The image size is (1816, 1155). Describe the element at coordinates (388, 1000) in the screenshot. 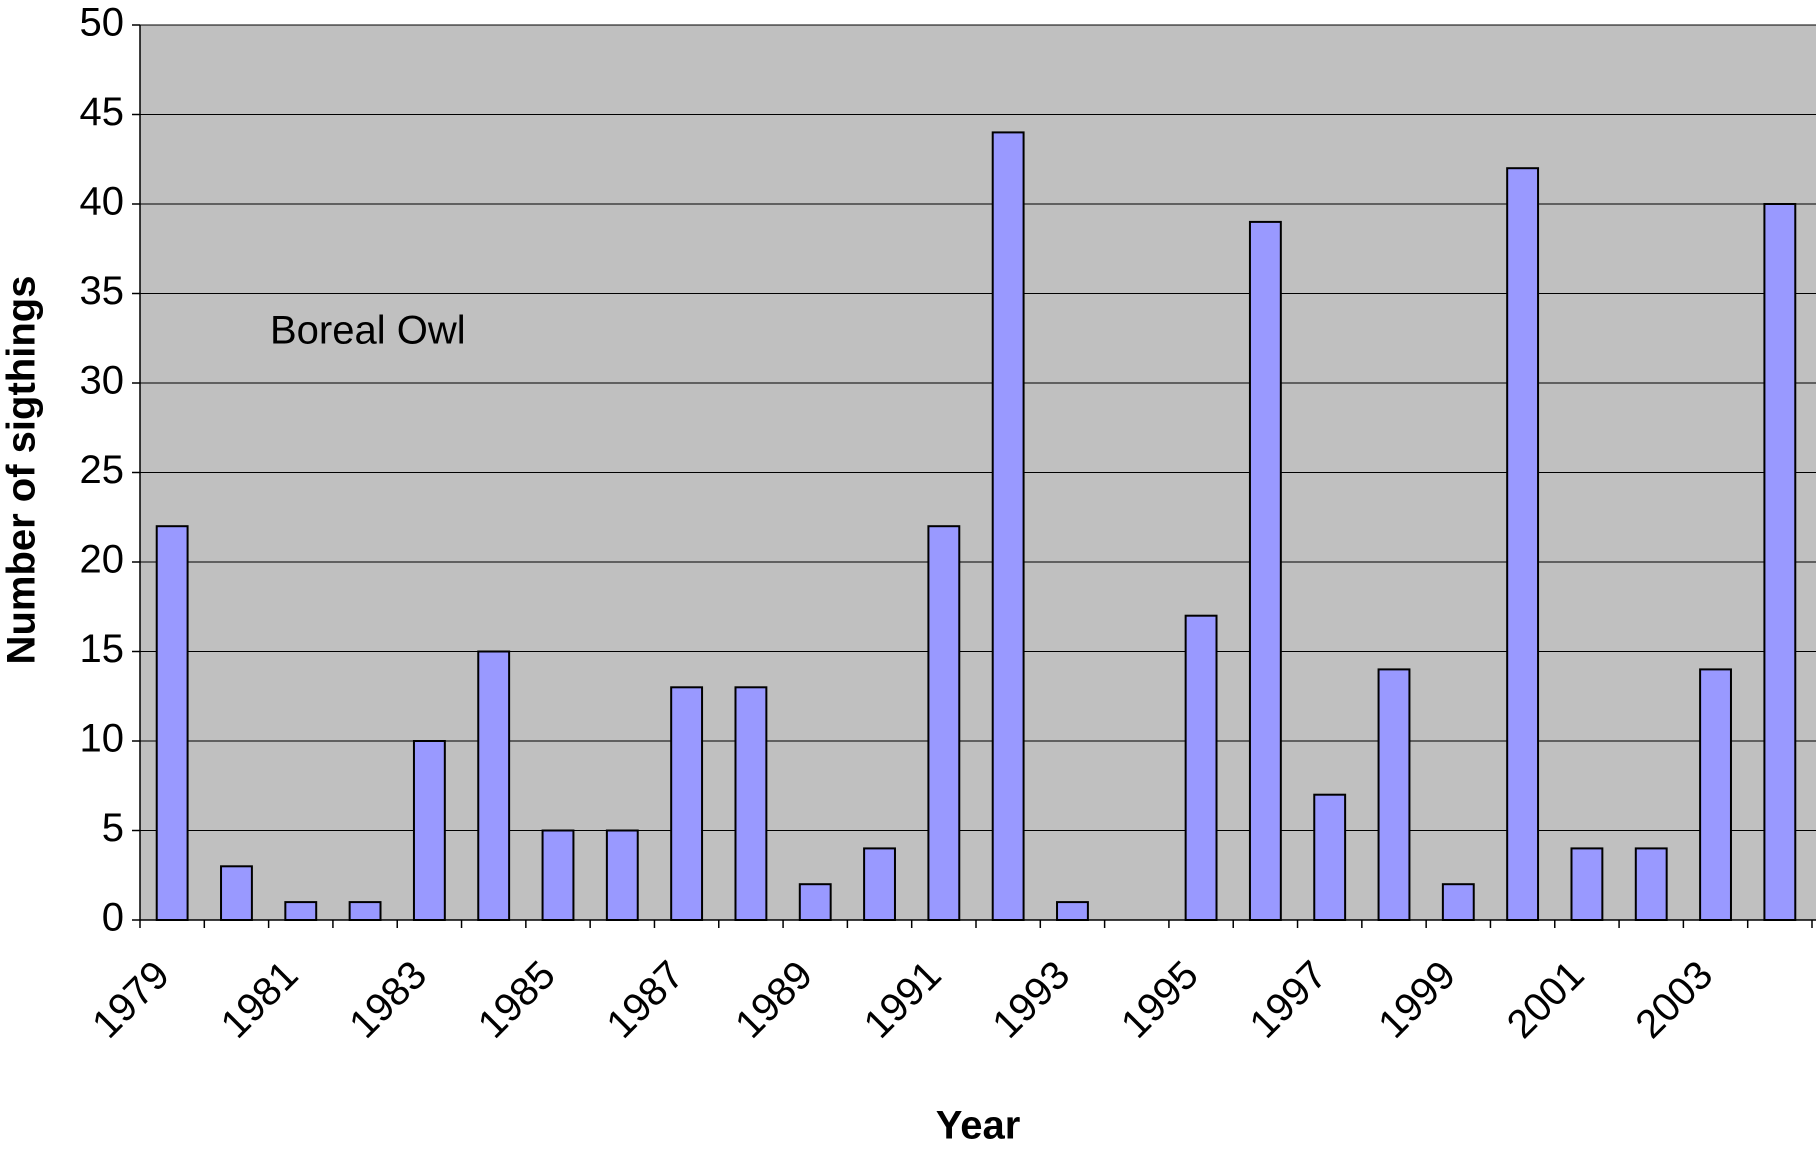

I see `x-tick-label: 1983` at that location.